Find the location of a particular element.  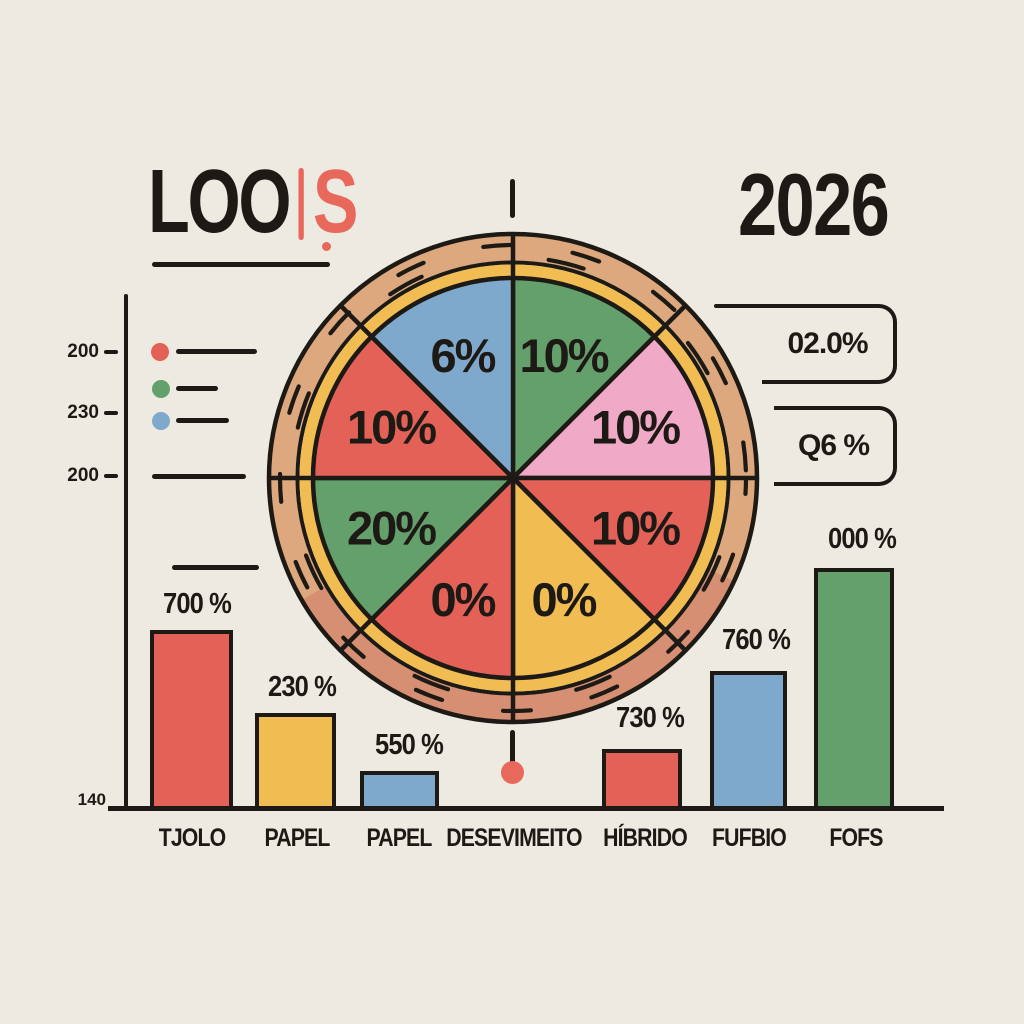

pie-outer-ring-salmon is located at coordinates (517, 645).